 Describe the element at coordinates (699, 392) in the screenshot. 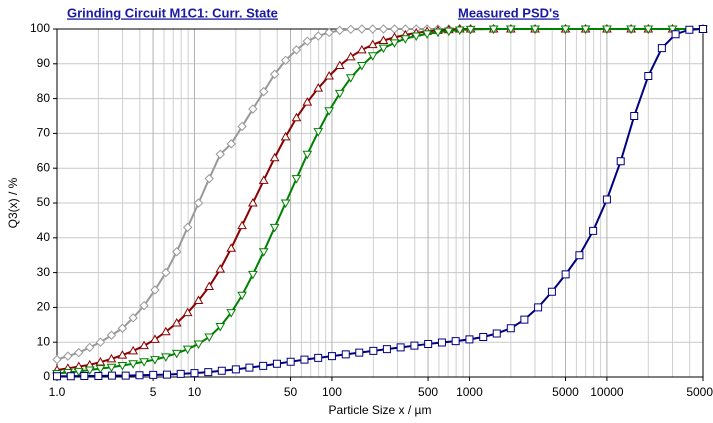

I see `x-tick-label: 50000` at that location.